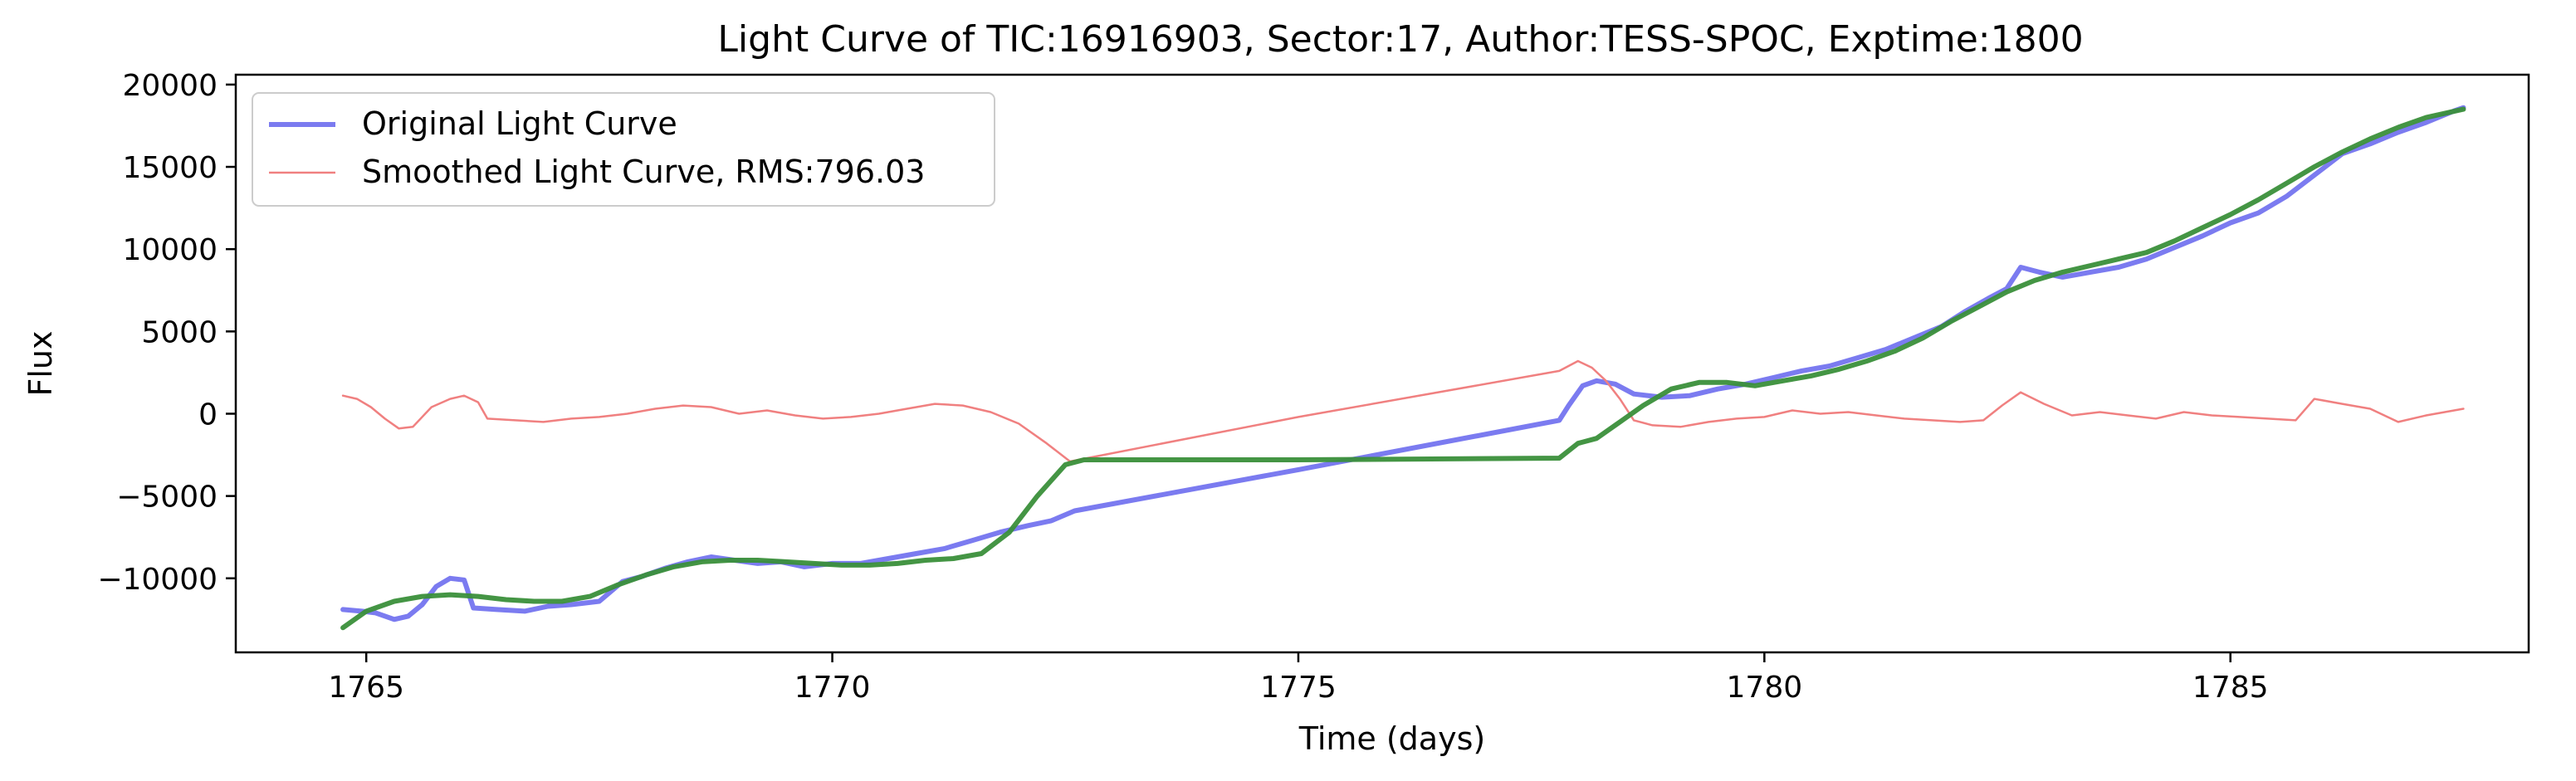 This screenshot has height=781, width=2576. What do you see at coordinates (170, 168) in the screenshot?
I see `y-tick-label: 15000` at bounding box center [170, 168].